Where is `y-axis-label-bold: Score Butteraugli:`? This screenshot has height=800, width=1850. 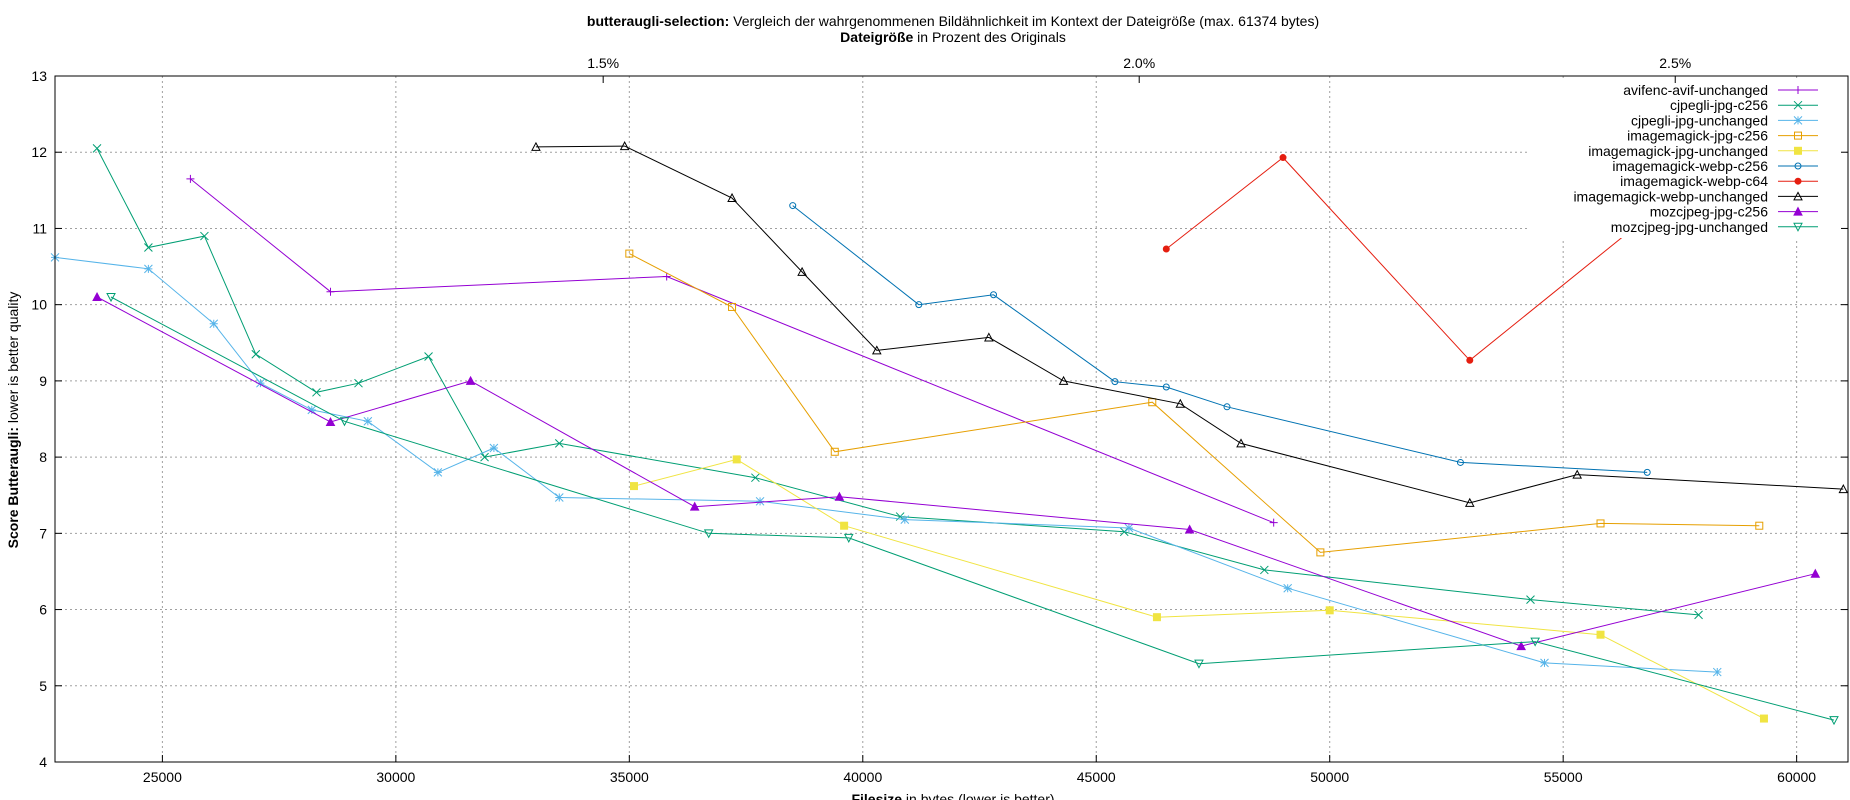 y-axis-label-bold: Score Butteraugli: is located at coordinates (13, 487).